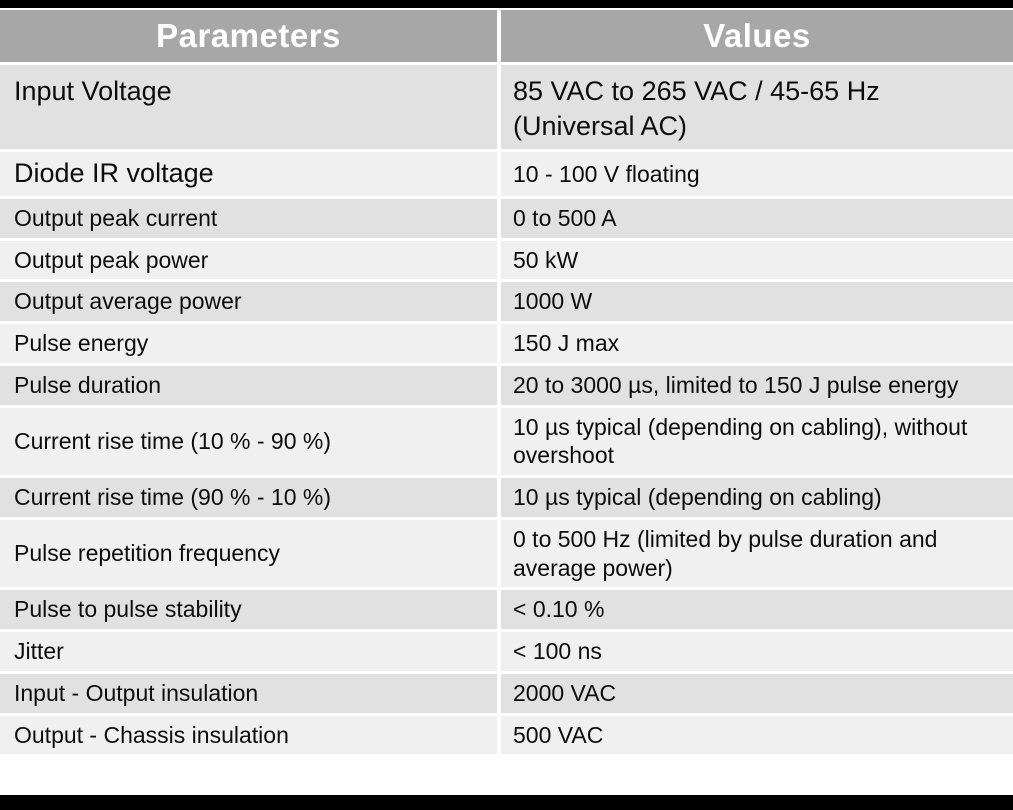 The width and height of the screenshot is (1013, 810). I want to click on table-row: Pulse energy 150 J max, so click(506, 345).